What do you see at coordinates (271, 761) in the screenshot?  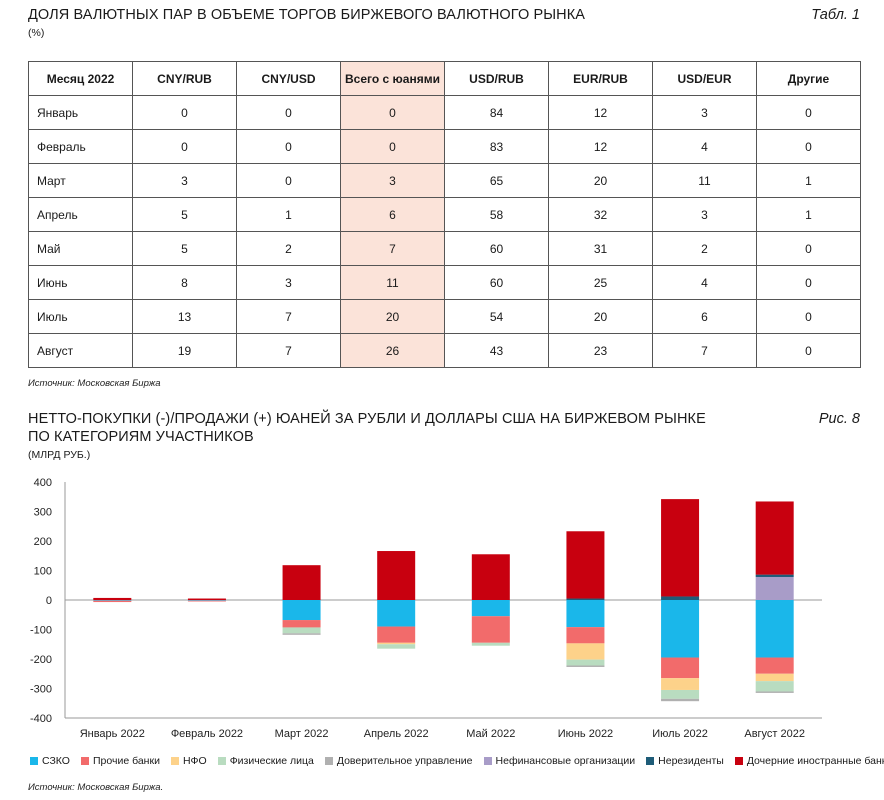 I see `legend-label: Физические лица` at bounding box center [271, 761].